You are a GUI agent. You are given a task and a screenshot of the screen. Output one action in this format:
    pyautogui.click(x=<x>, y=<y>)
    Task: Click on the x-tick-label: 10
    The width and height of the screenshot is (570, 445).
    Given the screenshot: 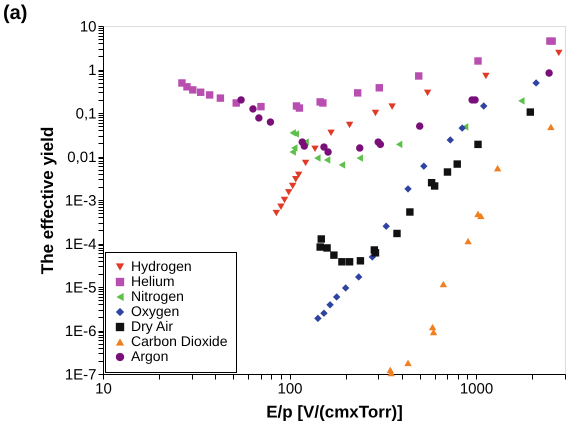 What is the action you would take?
    pyautogui.click(x=103, y=389)
    